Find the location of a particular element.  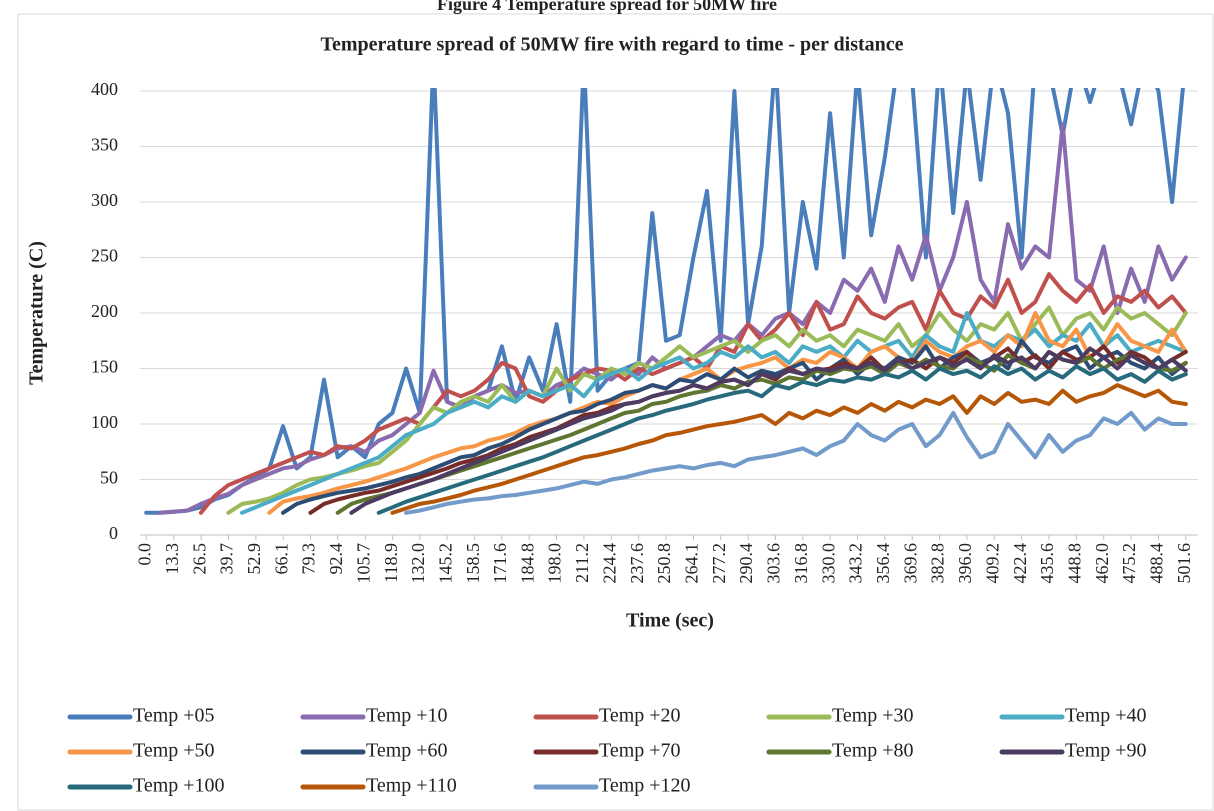

legend-label: Temp +10 is located at coordinates (407, 716).